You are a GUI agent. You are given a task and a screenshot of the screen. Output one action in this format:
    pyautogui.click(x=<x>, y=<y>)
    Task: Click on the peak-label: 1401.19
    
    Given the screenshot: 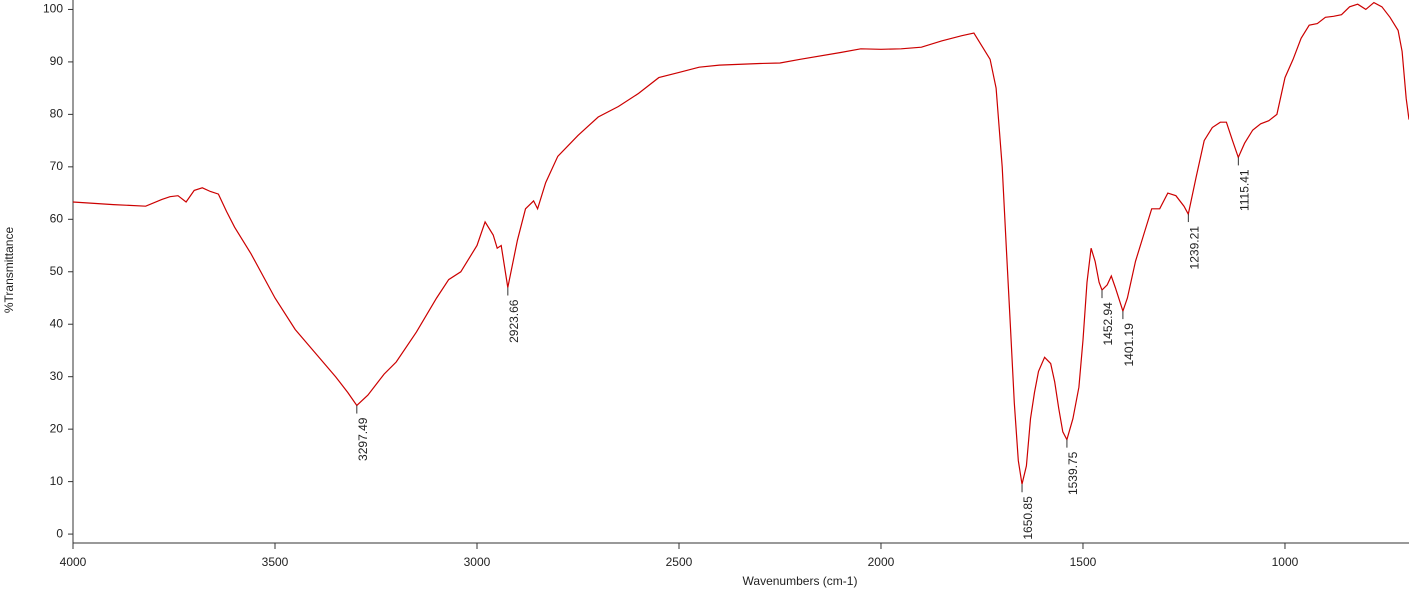 What is the action you would take?
    pyautogui.click(x=1129, y=345)
    